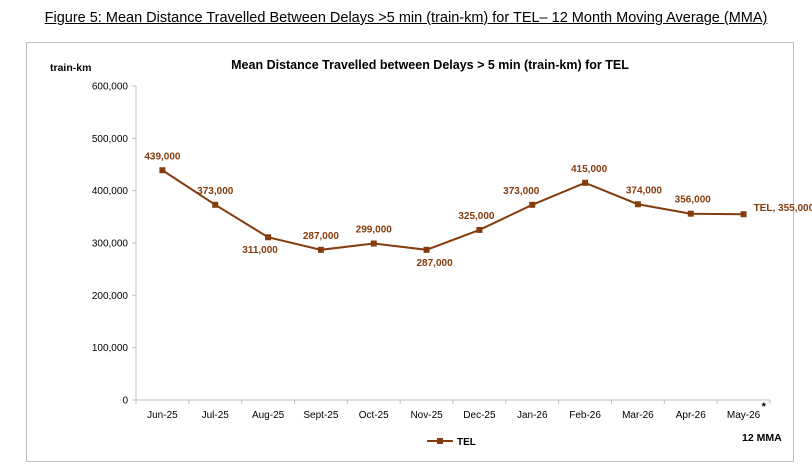 Image resolution: width=812 pixels, height=476 pixels. Describe the element at coordinates (162, 415) in the screenshot. I see `x-tick-label: Jun-25` at that location.